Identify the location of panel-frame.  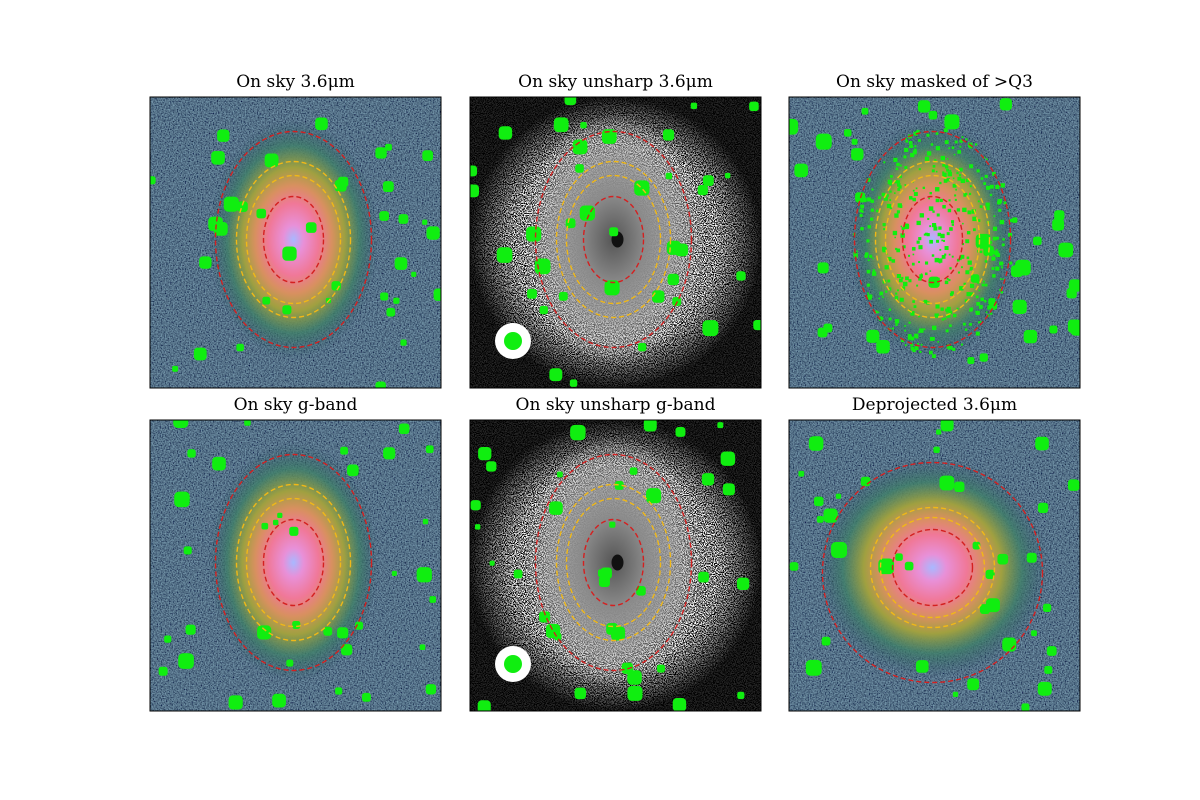
(934, 565).